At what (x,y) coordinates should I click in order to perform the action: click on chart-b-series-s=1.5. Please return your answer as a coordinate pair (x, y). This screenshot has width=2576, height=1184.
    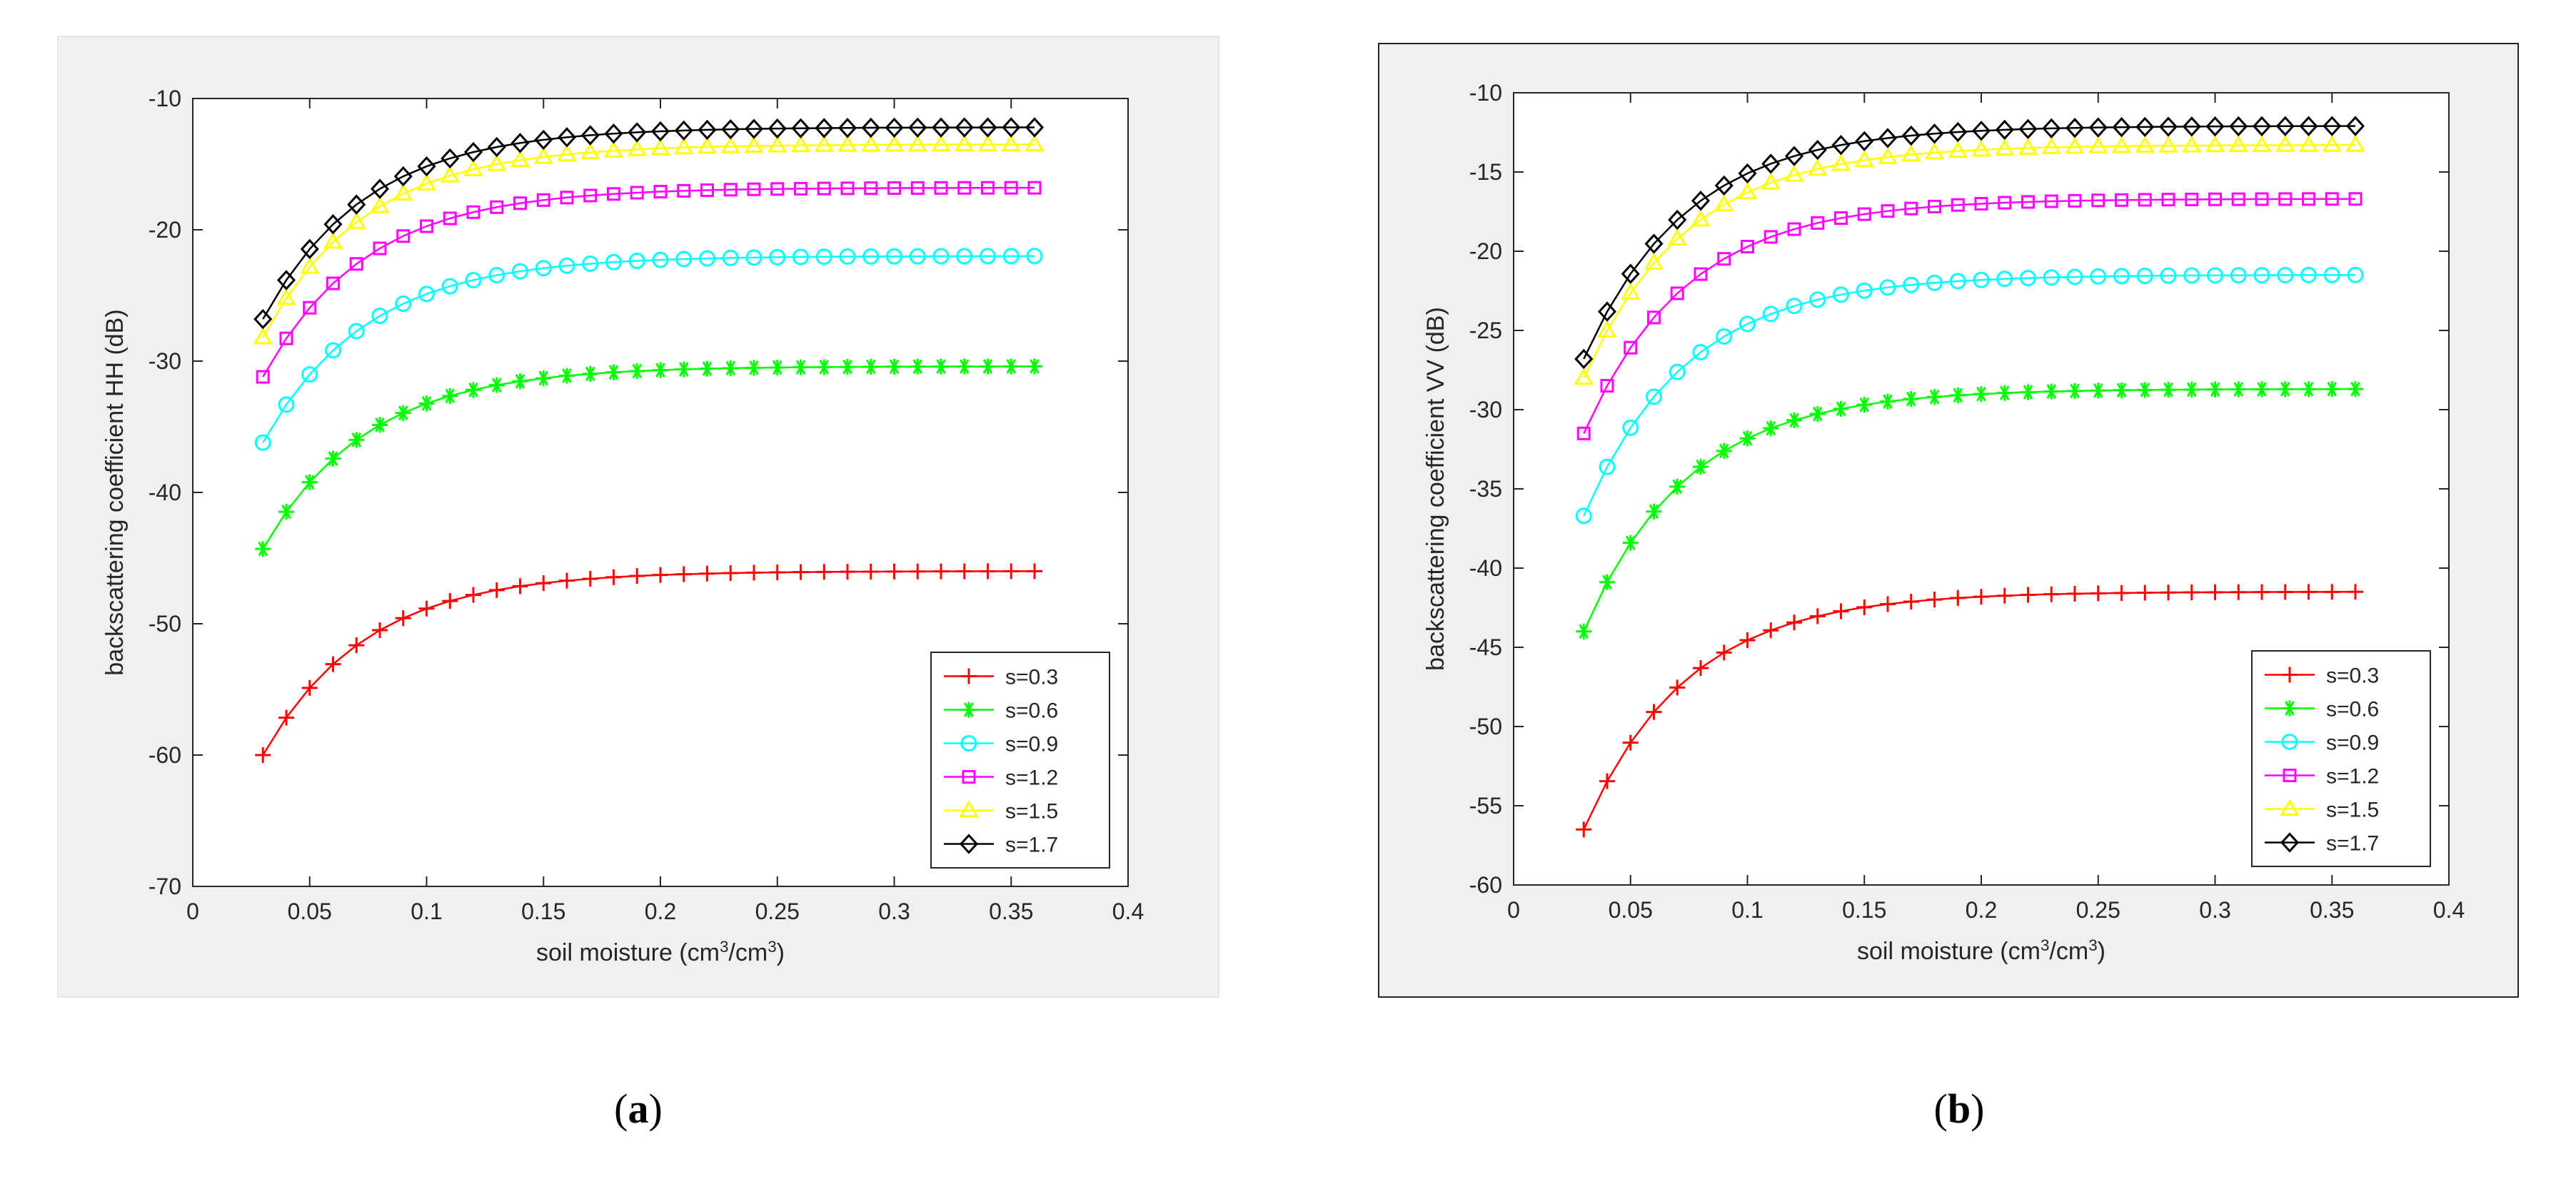
    Looking at the image, I should click on (1969, 260).